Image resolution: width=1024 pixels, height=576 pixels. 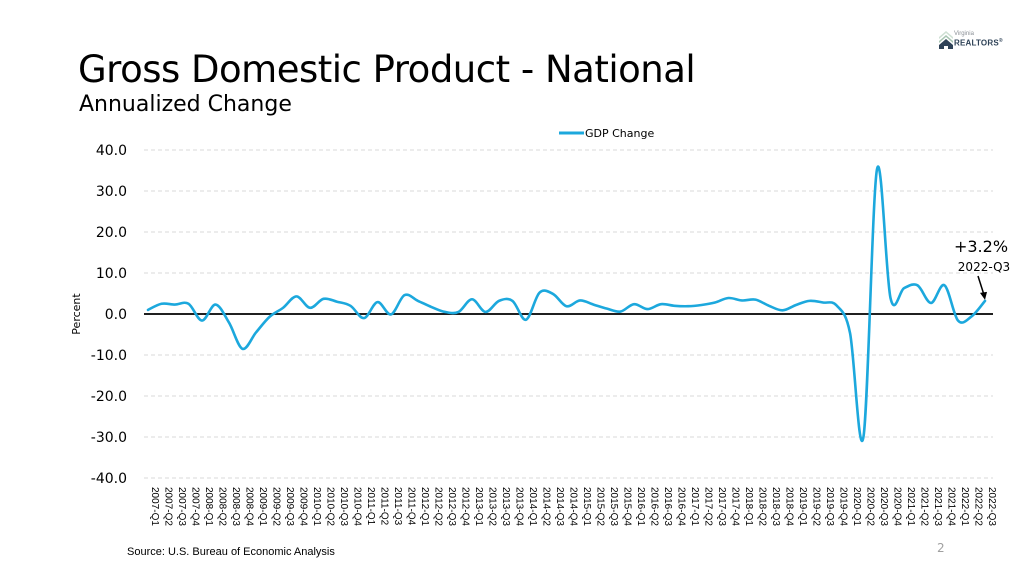 I want to click on data-point-2007-Q4, so click(x=188, y=303).